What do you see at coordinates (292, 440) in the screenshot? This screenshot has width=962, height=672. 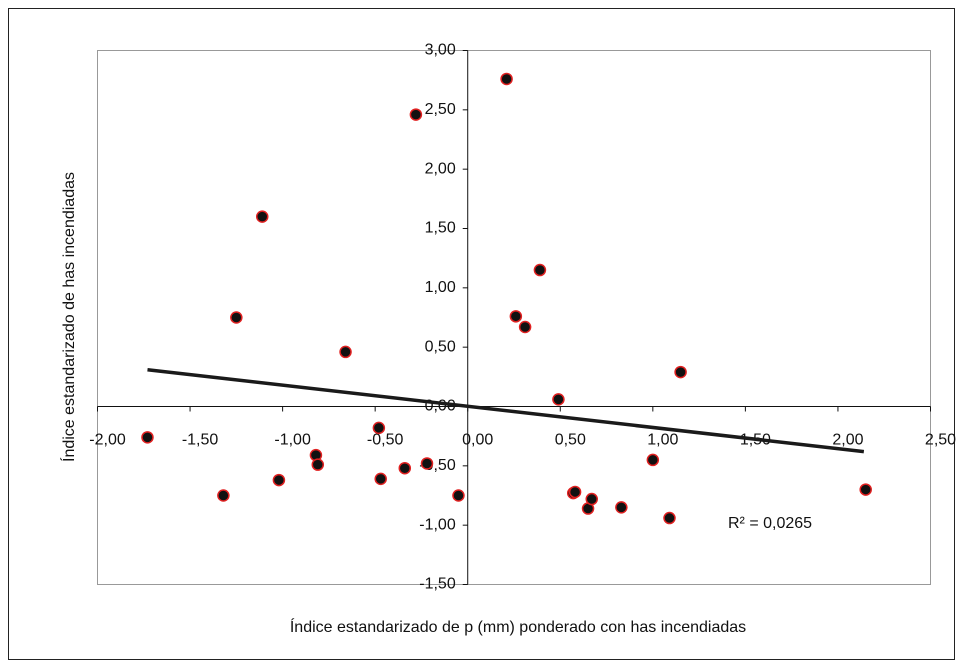 I see `x-tick-label: -1,00` at bounding box center [292, 440].